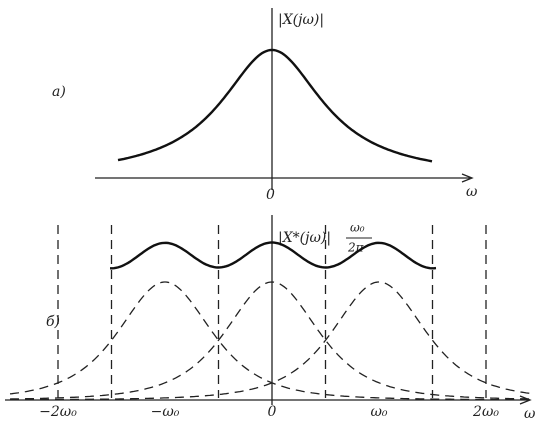  Describe the element at coordinates (273, 255) in the screenshot. I see `periodic-spectrum` at that location.